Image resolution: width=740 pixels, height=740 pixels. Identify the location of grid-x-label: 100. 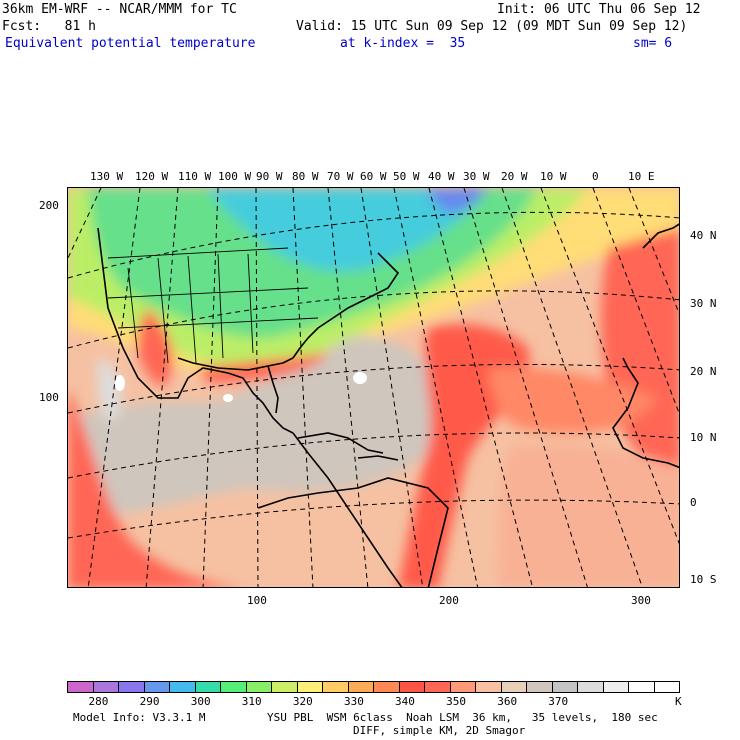
(257, 600).